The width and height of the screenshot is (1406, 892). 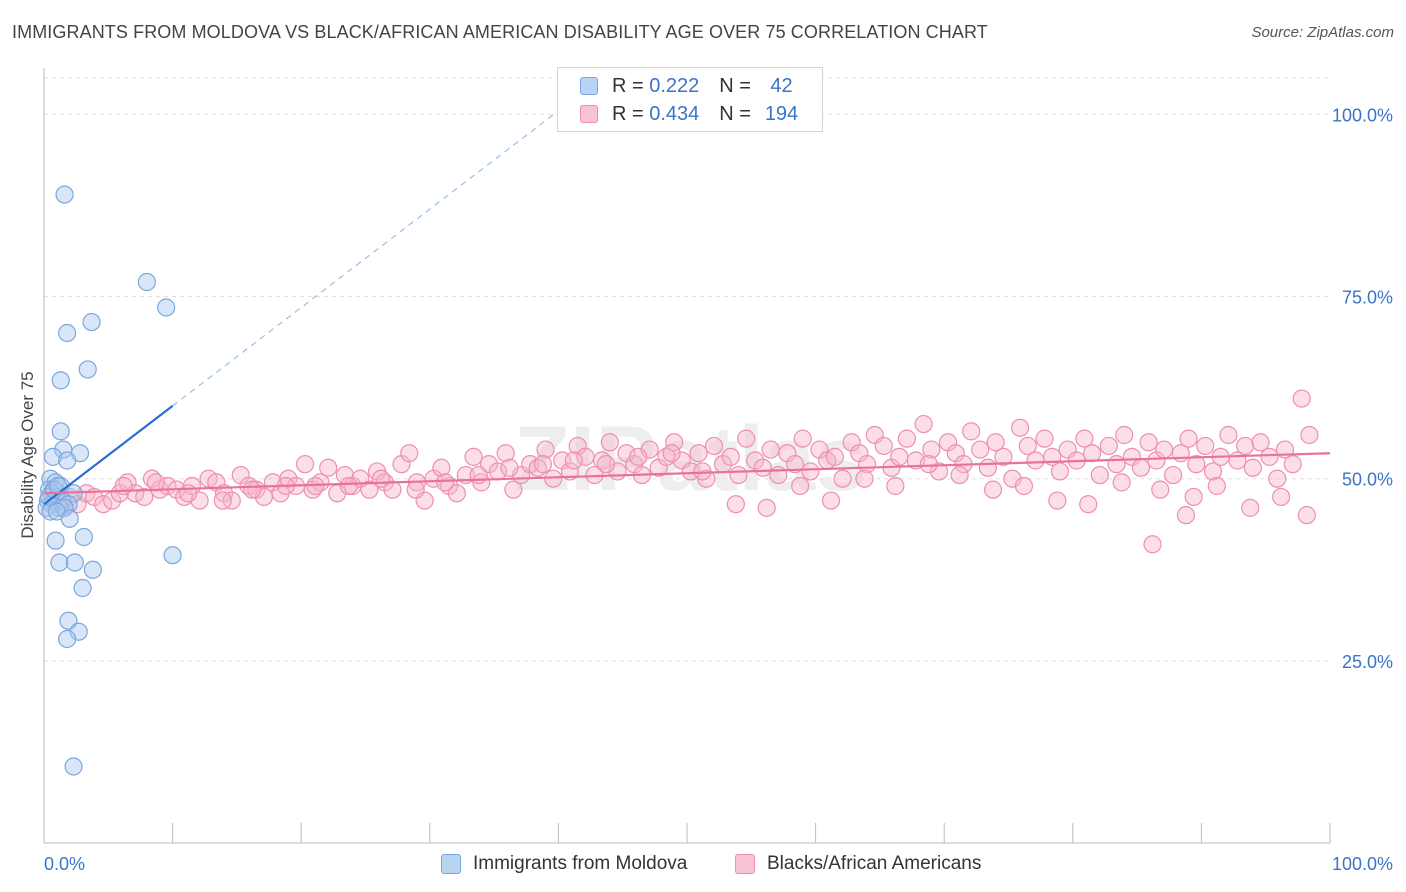 I want to click on y-tick-label-100: 100.0%, so click(x=1362, y=115).